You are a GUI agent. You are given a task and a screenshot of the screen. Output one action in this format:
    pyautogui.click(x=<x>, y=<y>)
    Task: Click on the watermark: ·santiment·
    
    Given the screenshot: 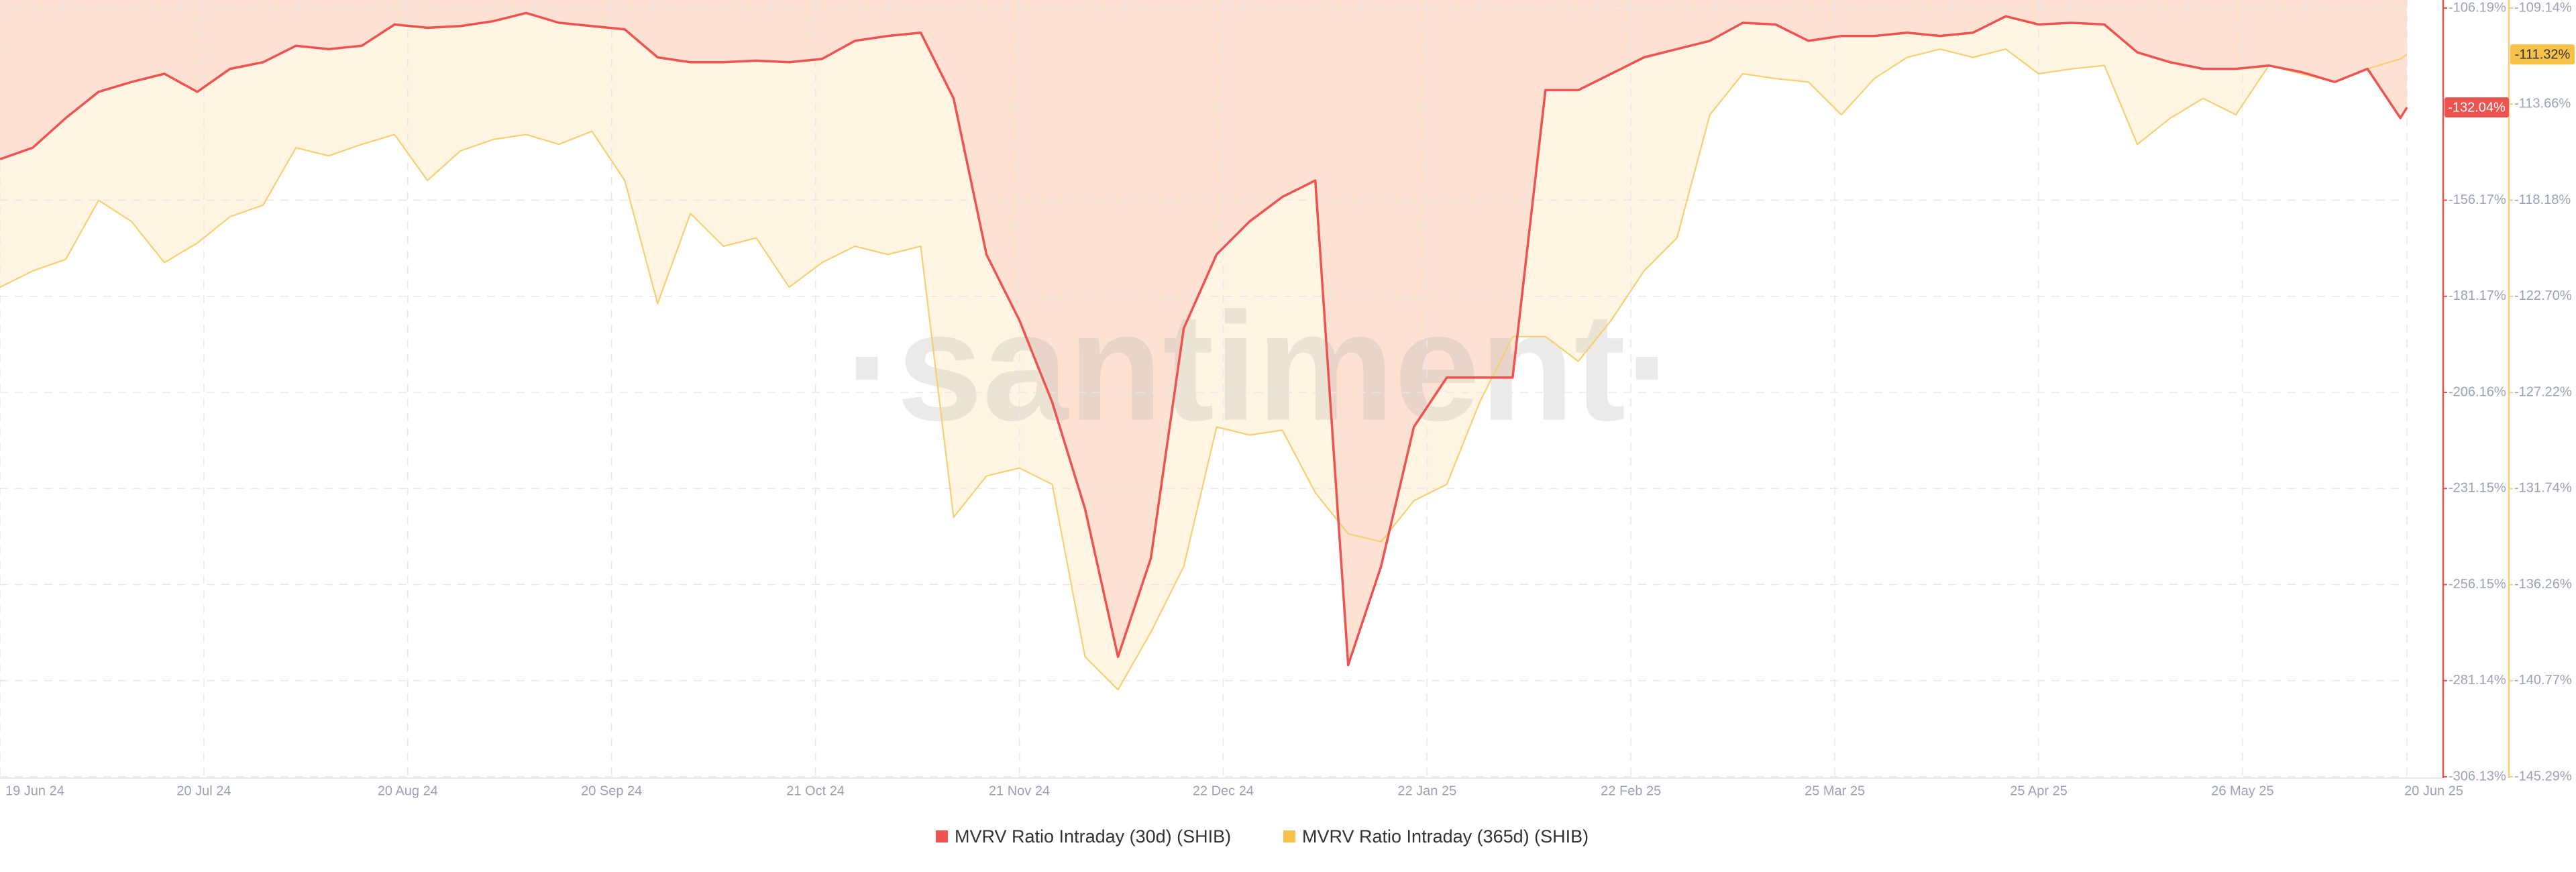 What is the action you would take?
    pyautogui.click(x=1261, y=367)
    